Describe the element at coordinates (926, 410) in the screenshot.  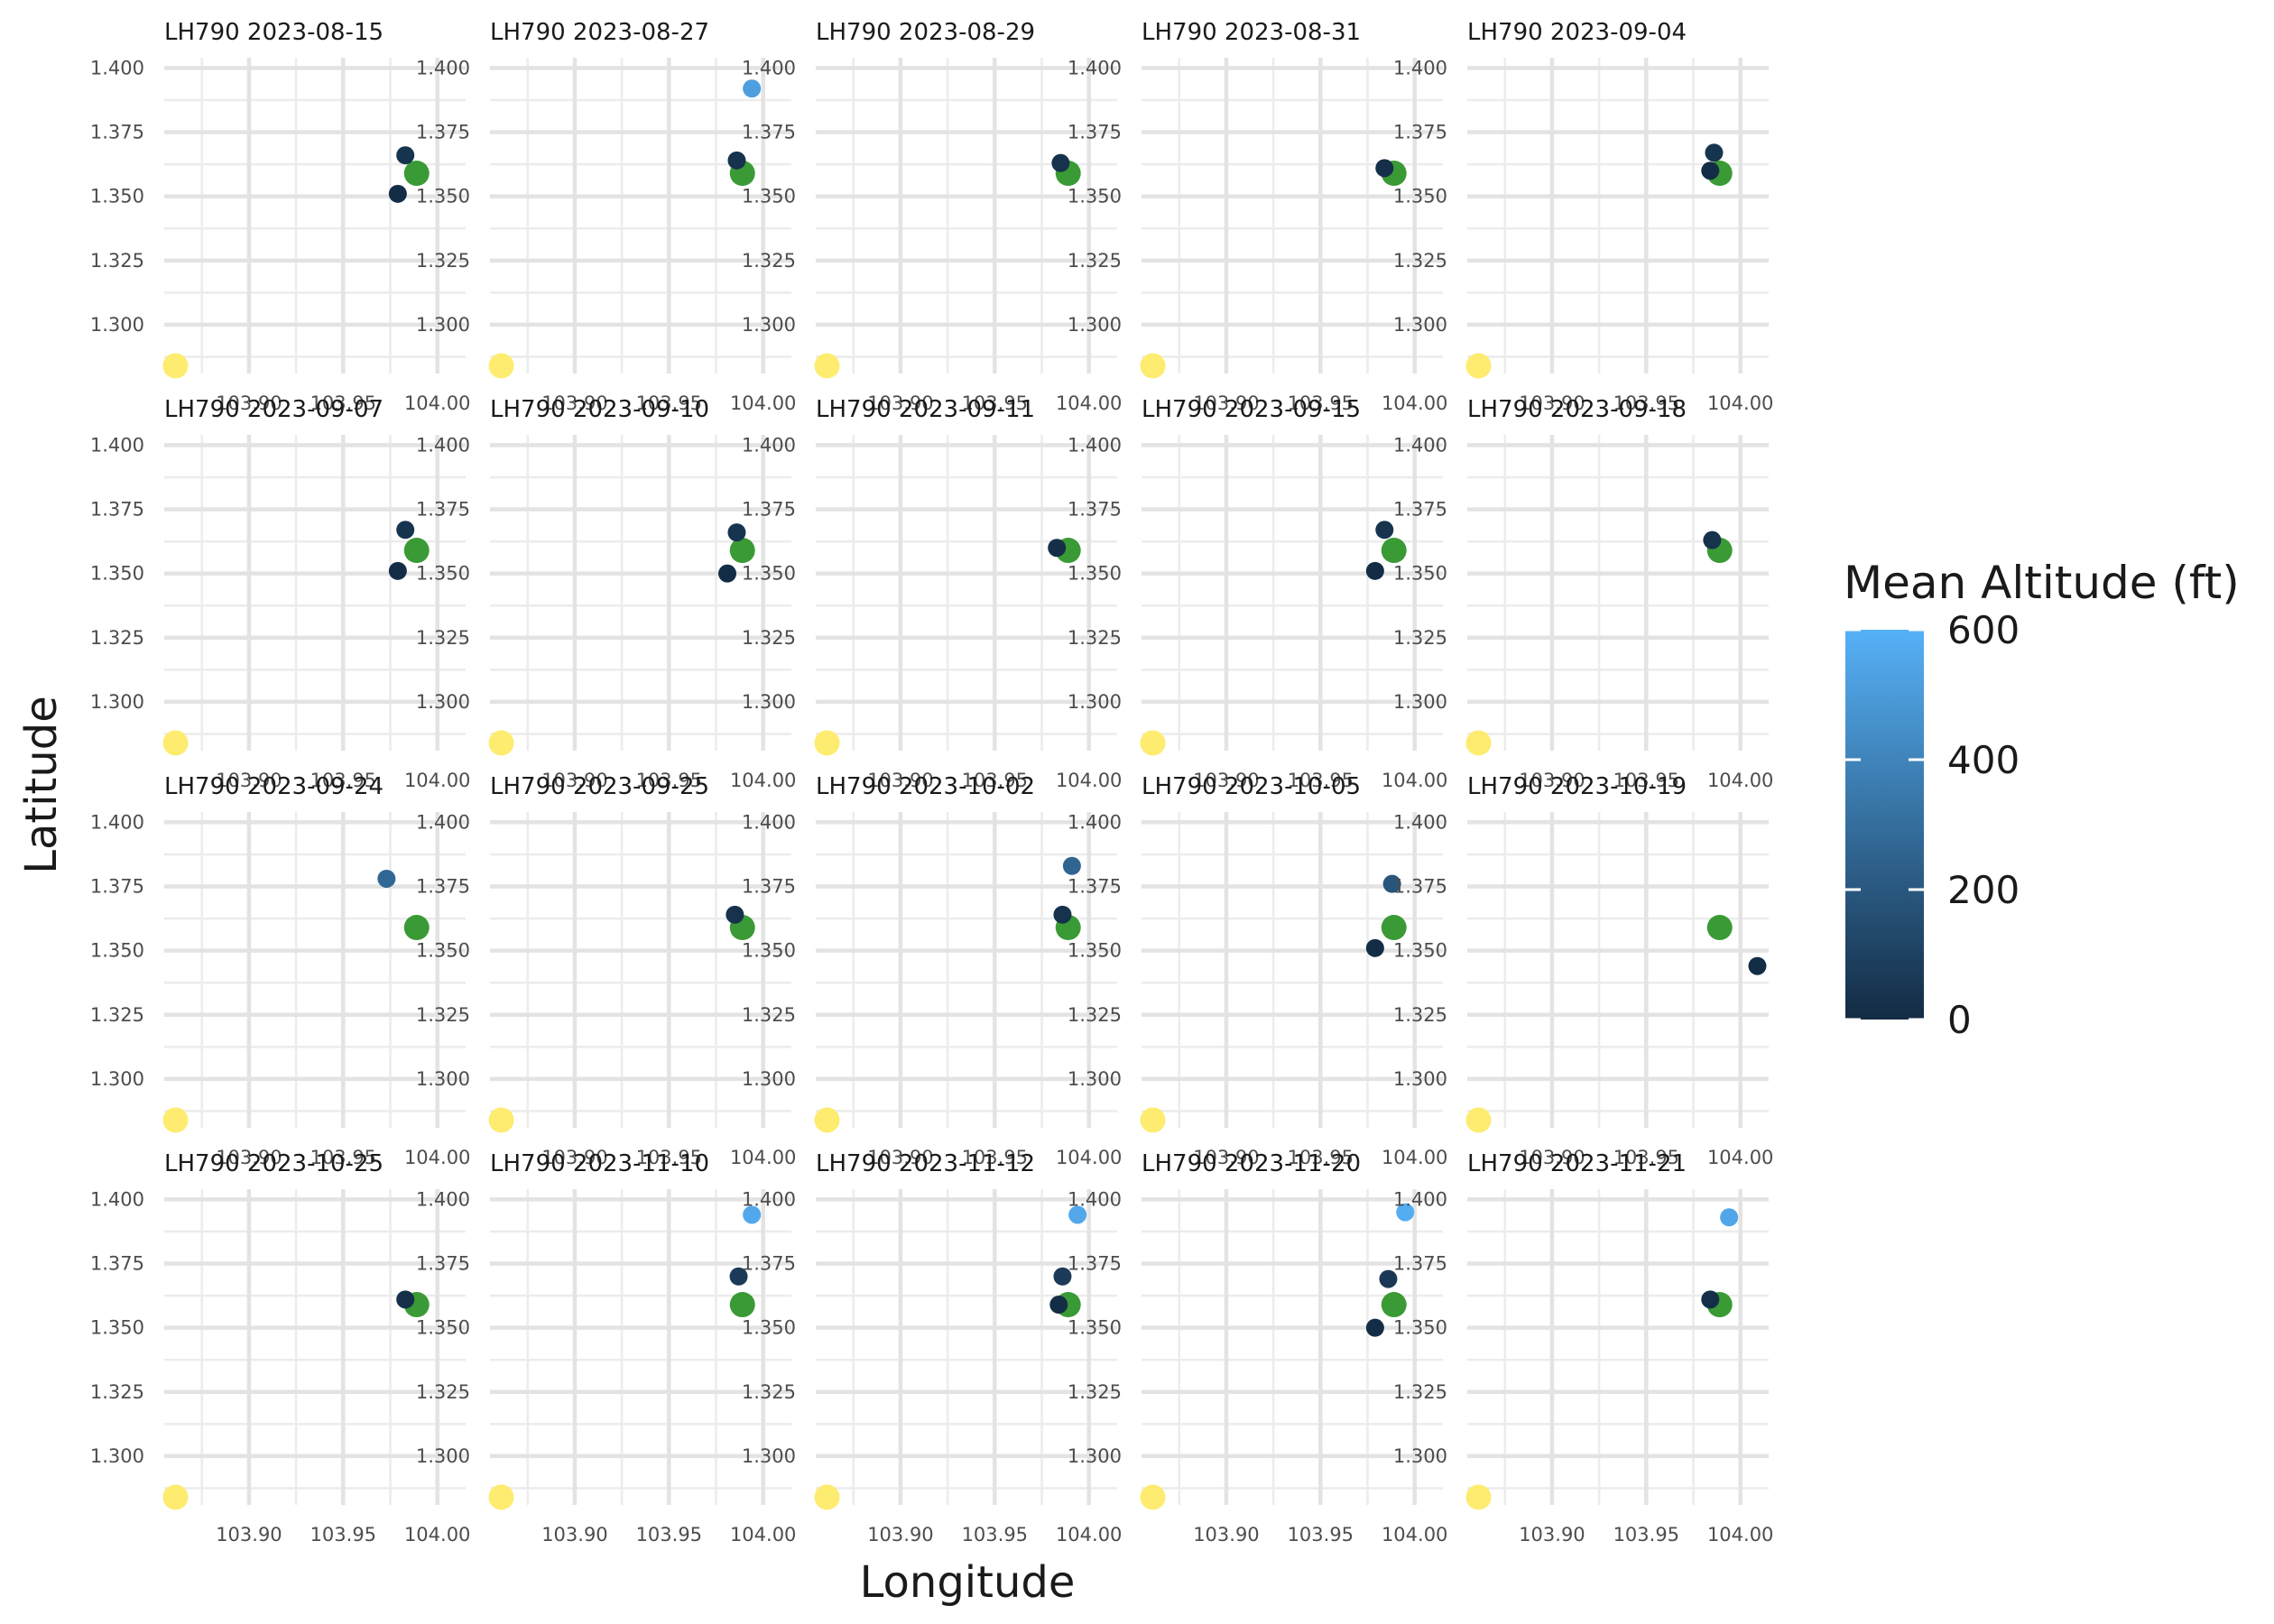
I see `panel-title: LH790 2023-09-11` at that location.